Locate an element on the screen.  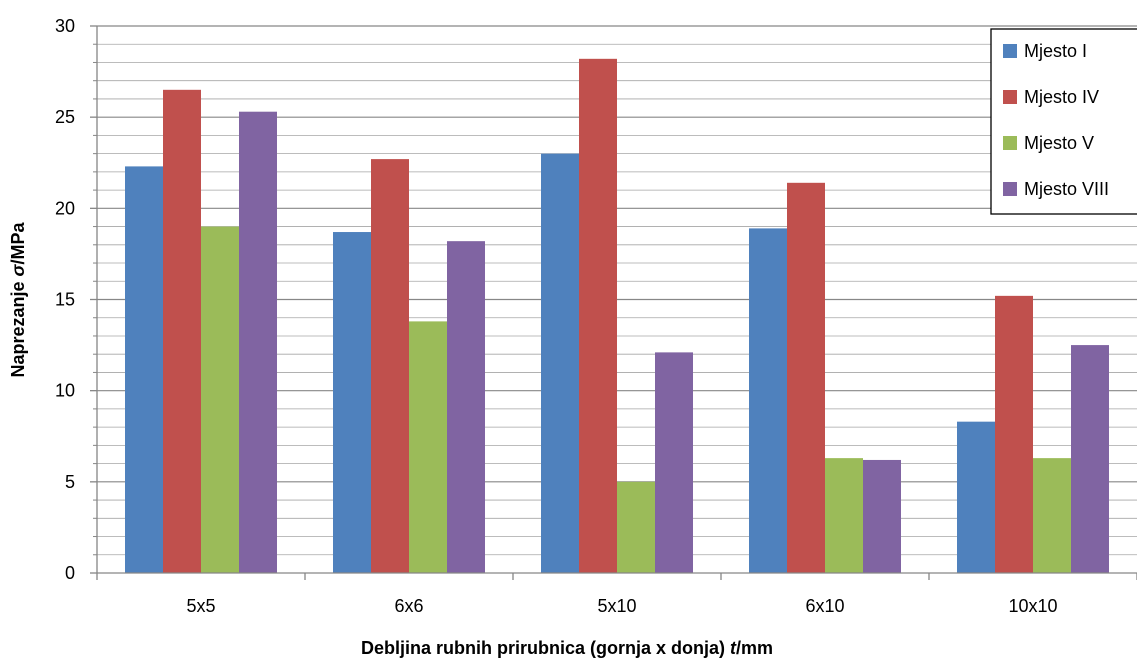
x-tick-label: 6x6 is located at coordinates (408, 606).